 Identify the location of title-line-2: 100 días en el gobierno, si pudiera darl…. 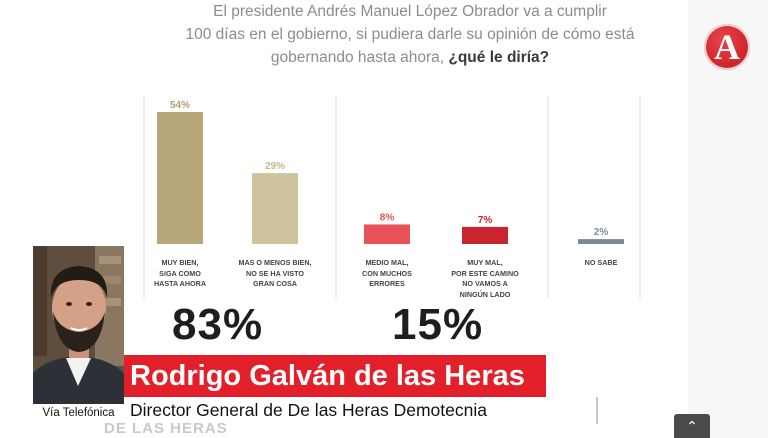
(410, 34).